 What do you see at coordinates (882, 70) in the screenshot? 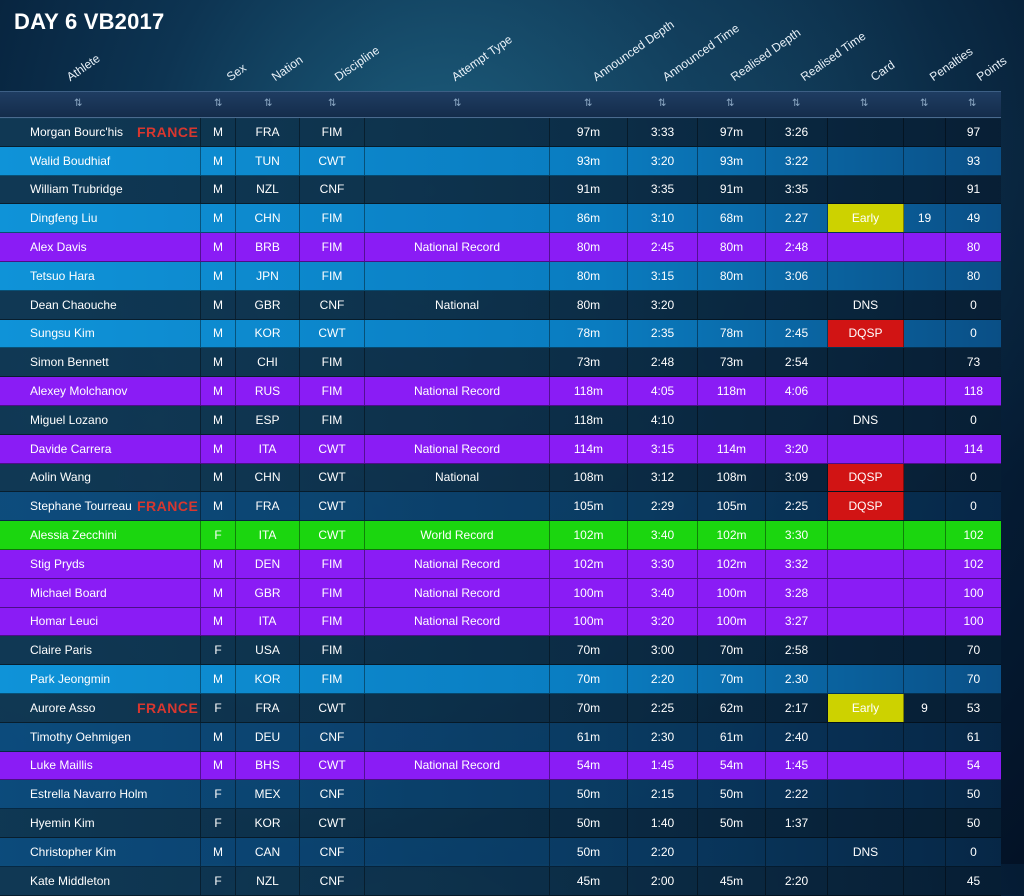
I see `header-card: Card` at bounding box center [882, 70].